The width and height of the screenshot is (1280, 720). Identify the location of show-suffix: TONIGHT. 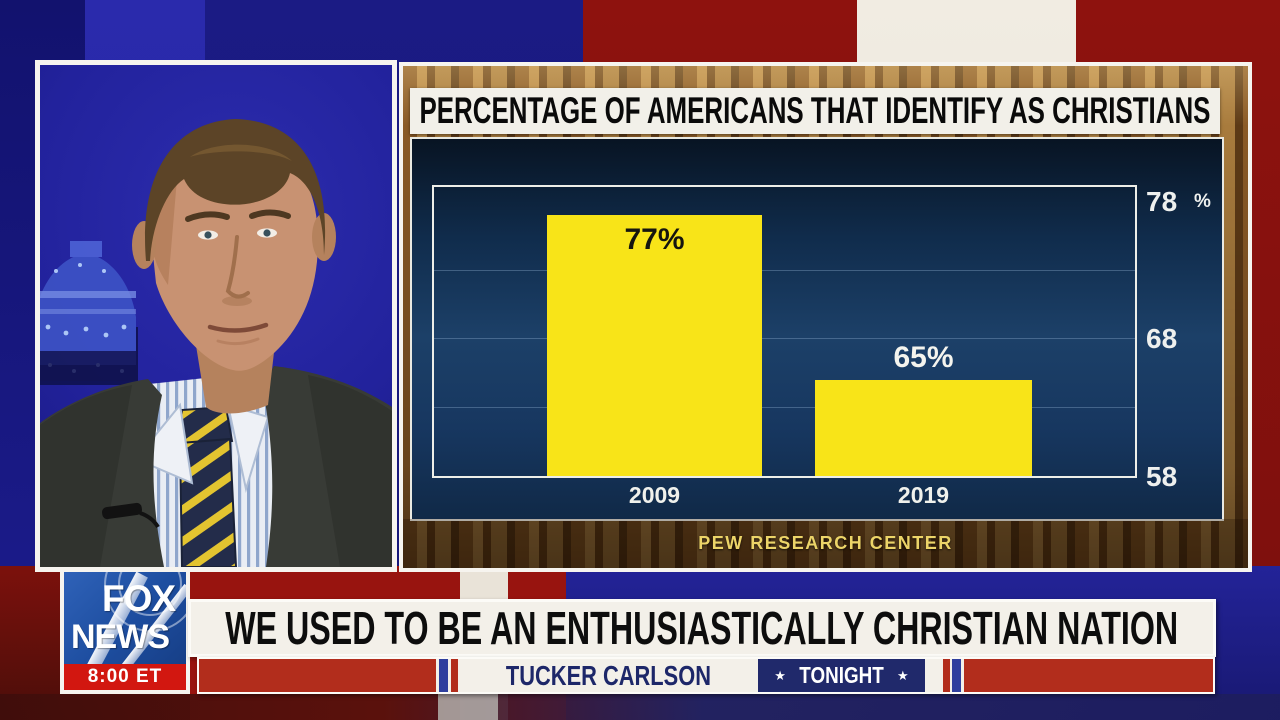
(841, 675).